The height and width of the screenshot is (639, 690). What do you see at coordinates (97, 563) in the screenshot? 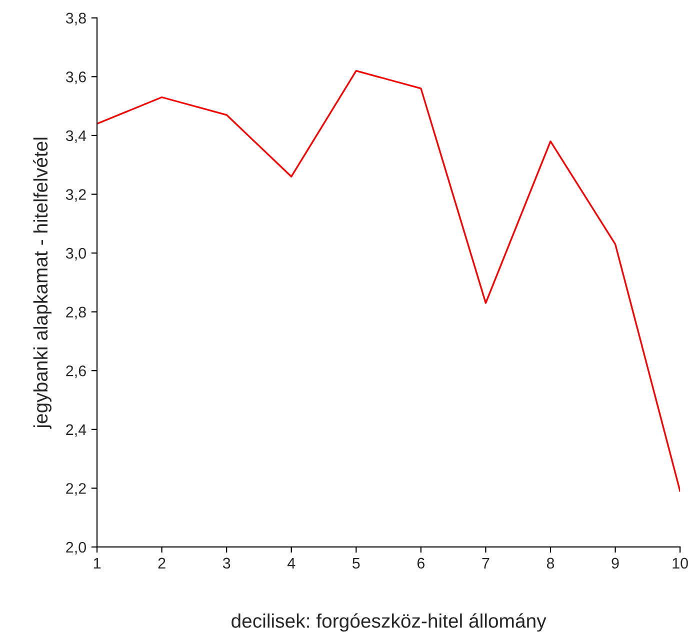
I see `x-tick-label: 1` at bounding box center [97, 563].